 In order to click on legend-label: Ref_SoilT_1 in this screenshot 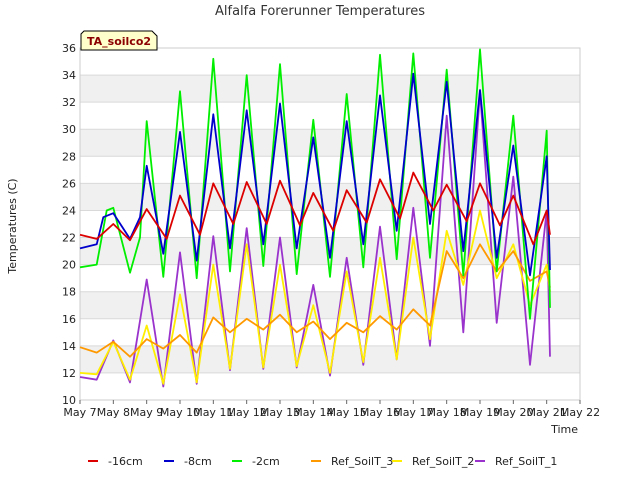, I will do `click(526, 461)`.